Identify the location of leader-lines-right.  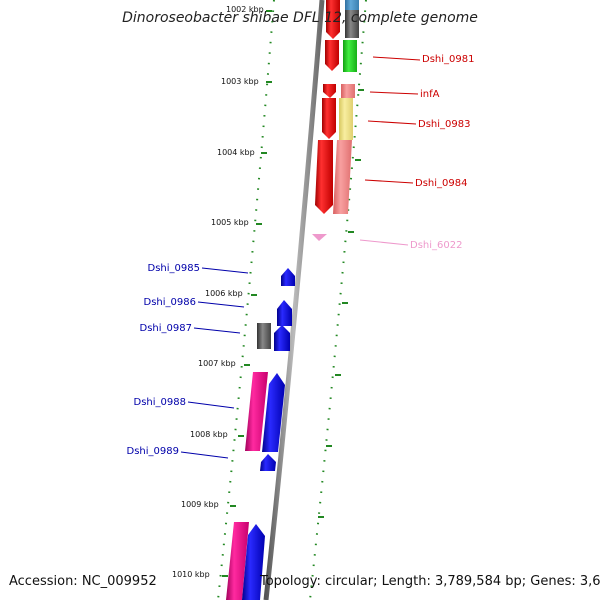
(392, 120).